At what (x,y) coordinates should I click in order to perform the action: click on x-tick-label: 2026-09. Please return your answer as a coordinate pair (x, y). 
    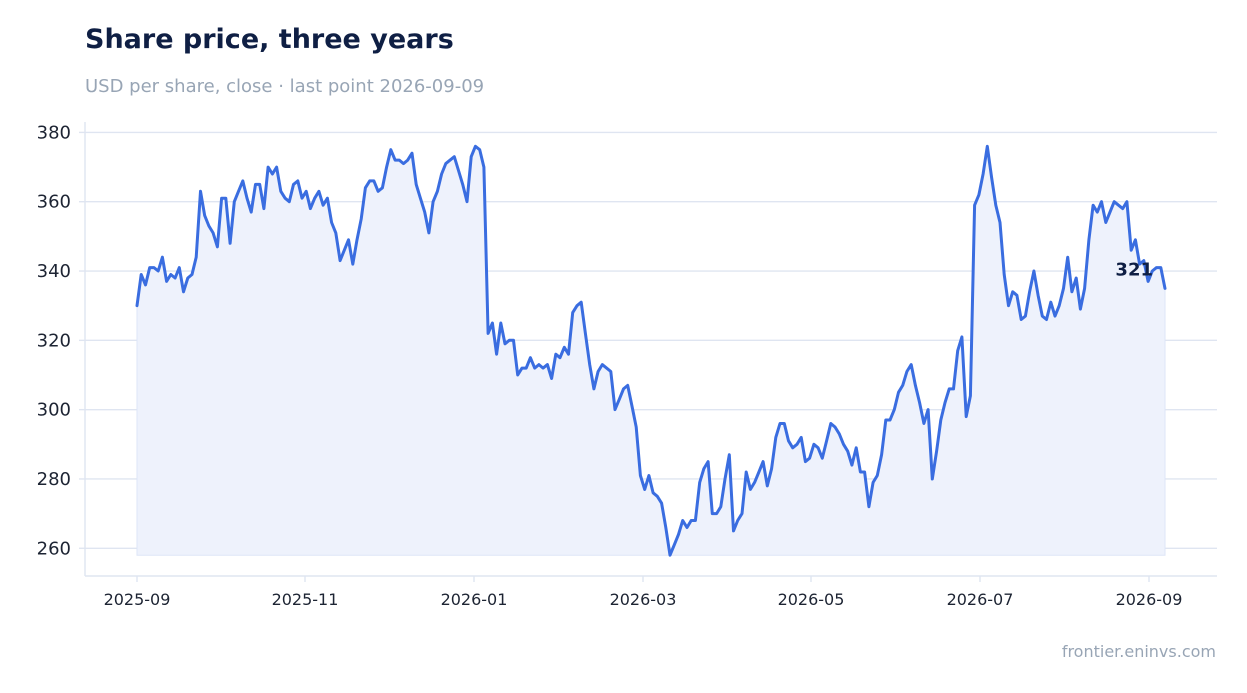
    Looking at the image, I should click on (1149, 599).